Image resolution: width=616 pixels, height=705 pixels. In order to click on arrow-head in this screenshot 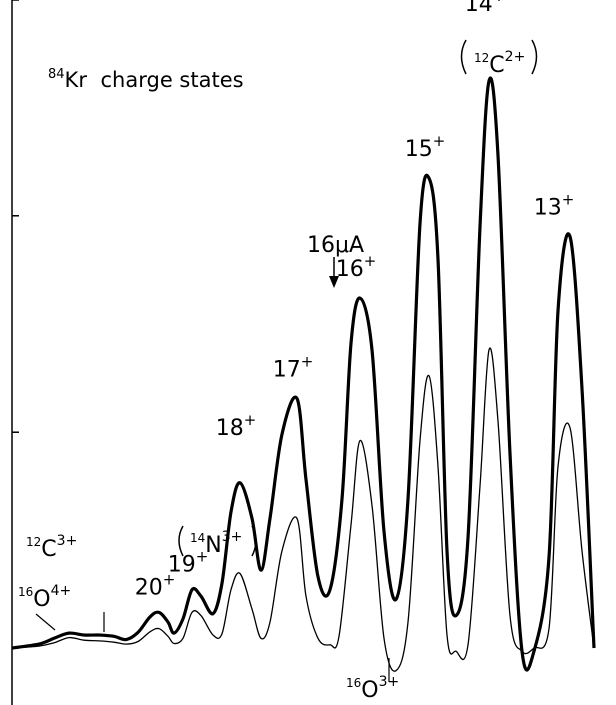, I will do `click(334, 282)`.